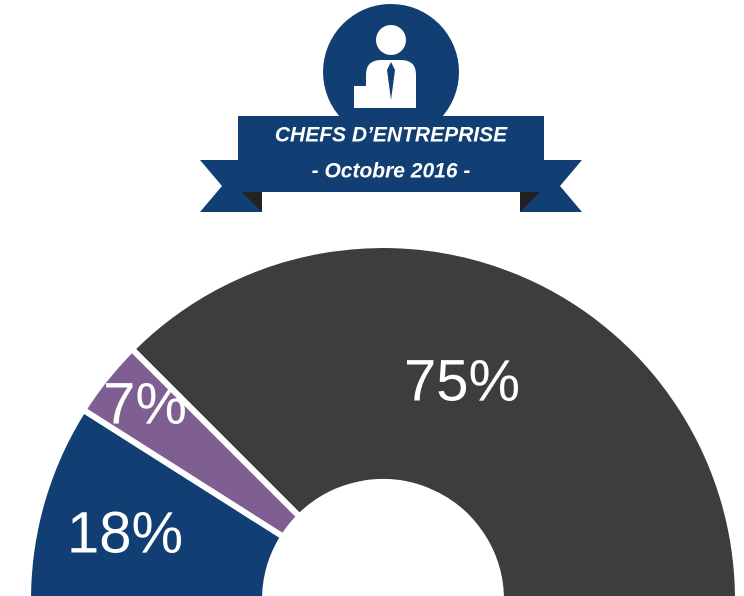  What do you see at coordinates (391, 135) in the screenshot?
I see `title: CHEFS D’ENTREPRISE` at bounding box center [391, 135].